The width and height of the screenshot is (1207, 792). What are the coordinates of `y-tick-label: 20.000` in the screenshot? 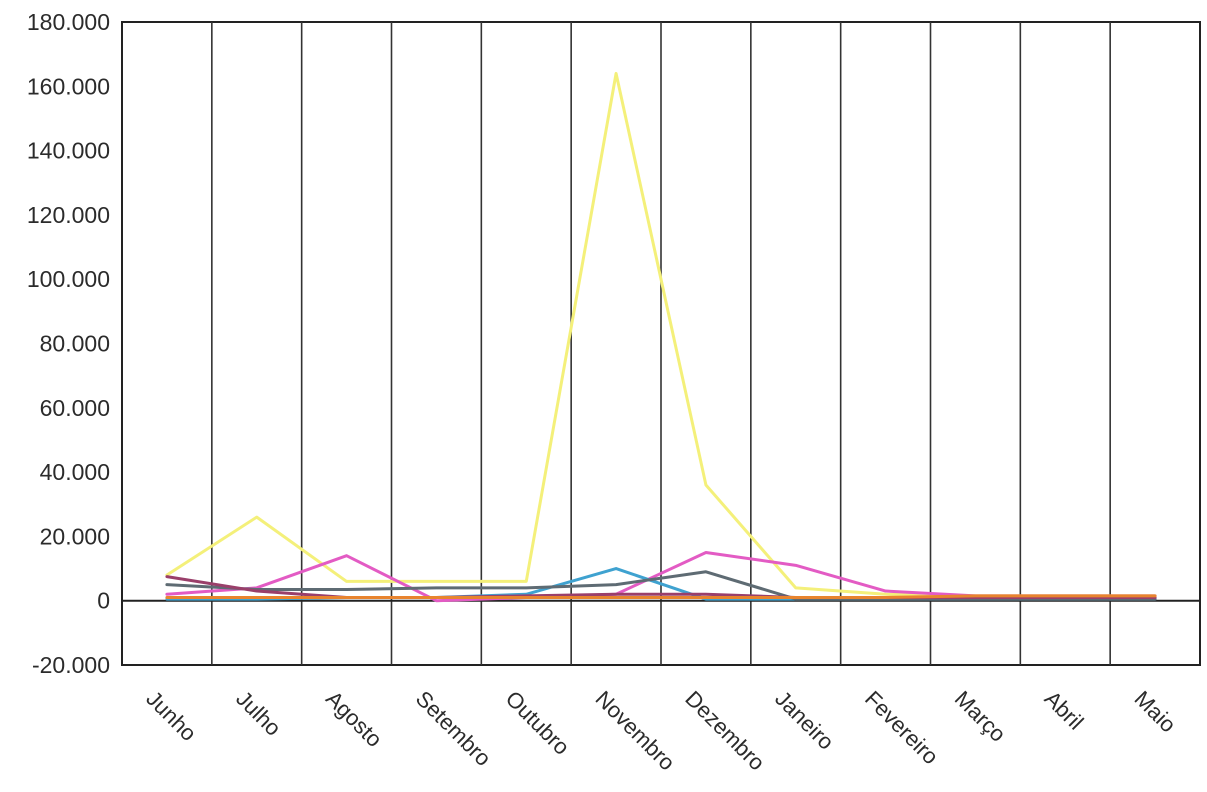 It's located at (75, 536).